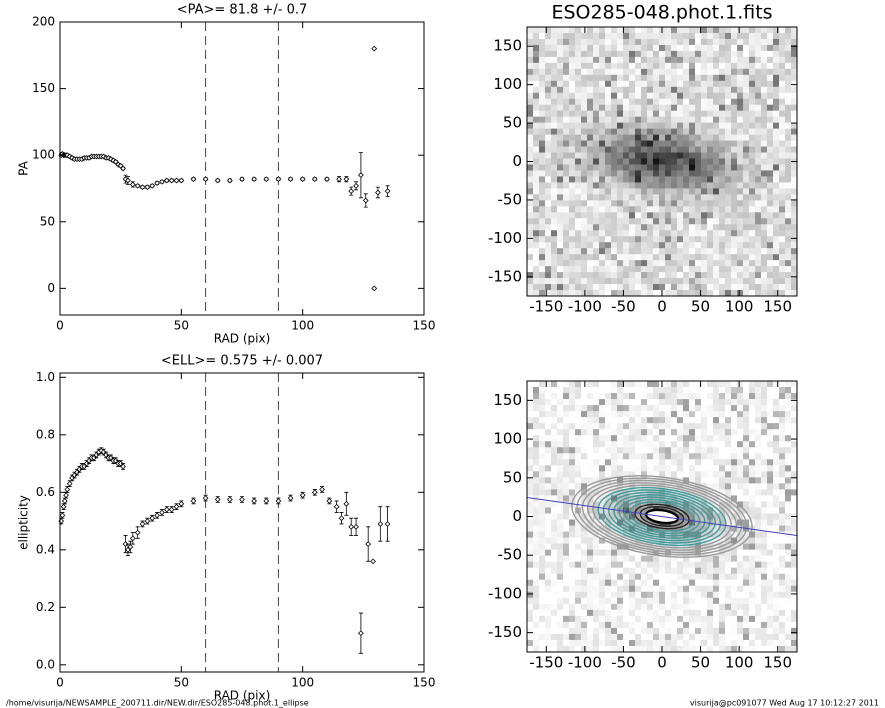  Describe the element at coordinates (242, 10) in the screenshot. I see `chart-title: <PA>= 81.8 +/- 0.7` at that location.